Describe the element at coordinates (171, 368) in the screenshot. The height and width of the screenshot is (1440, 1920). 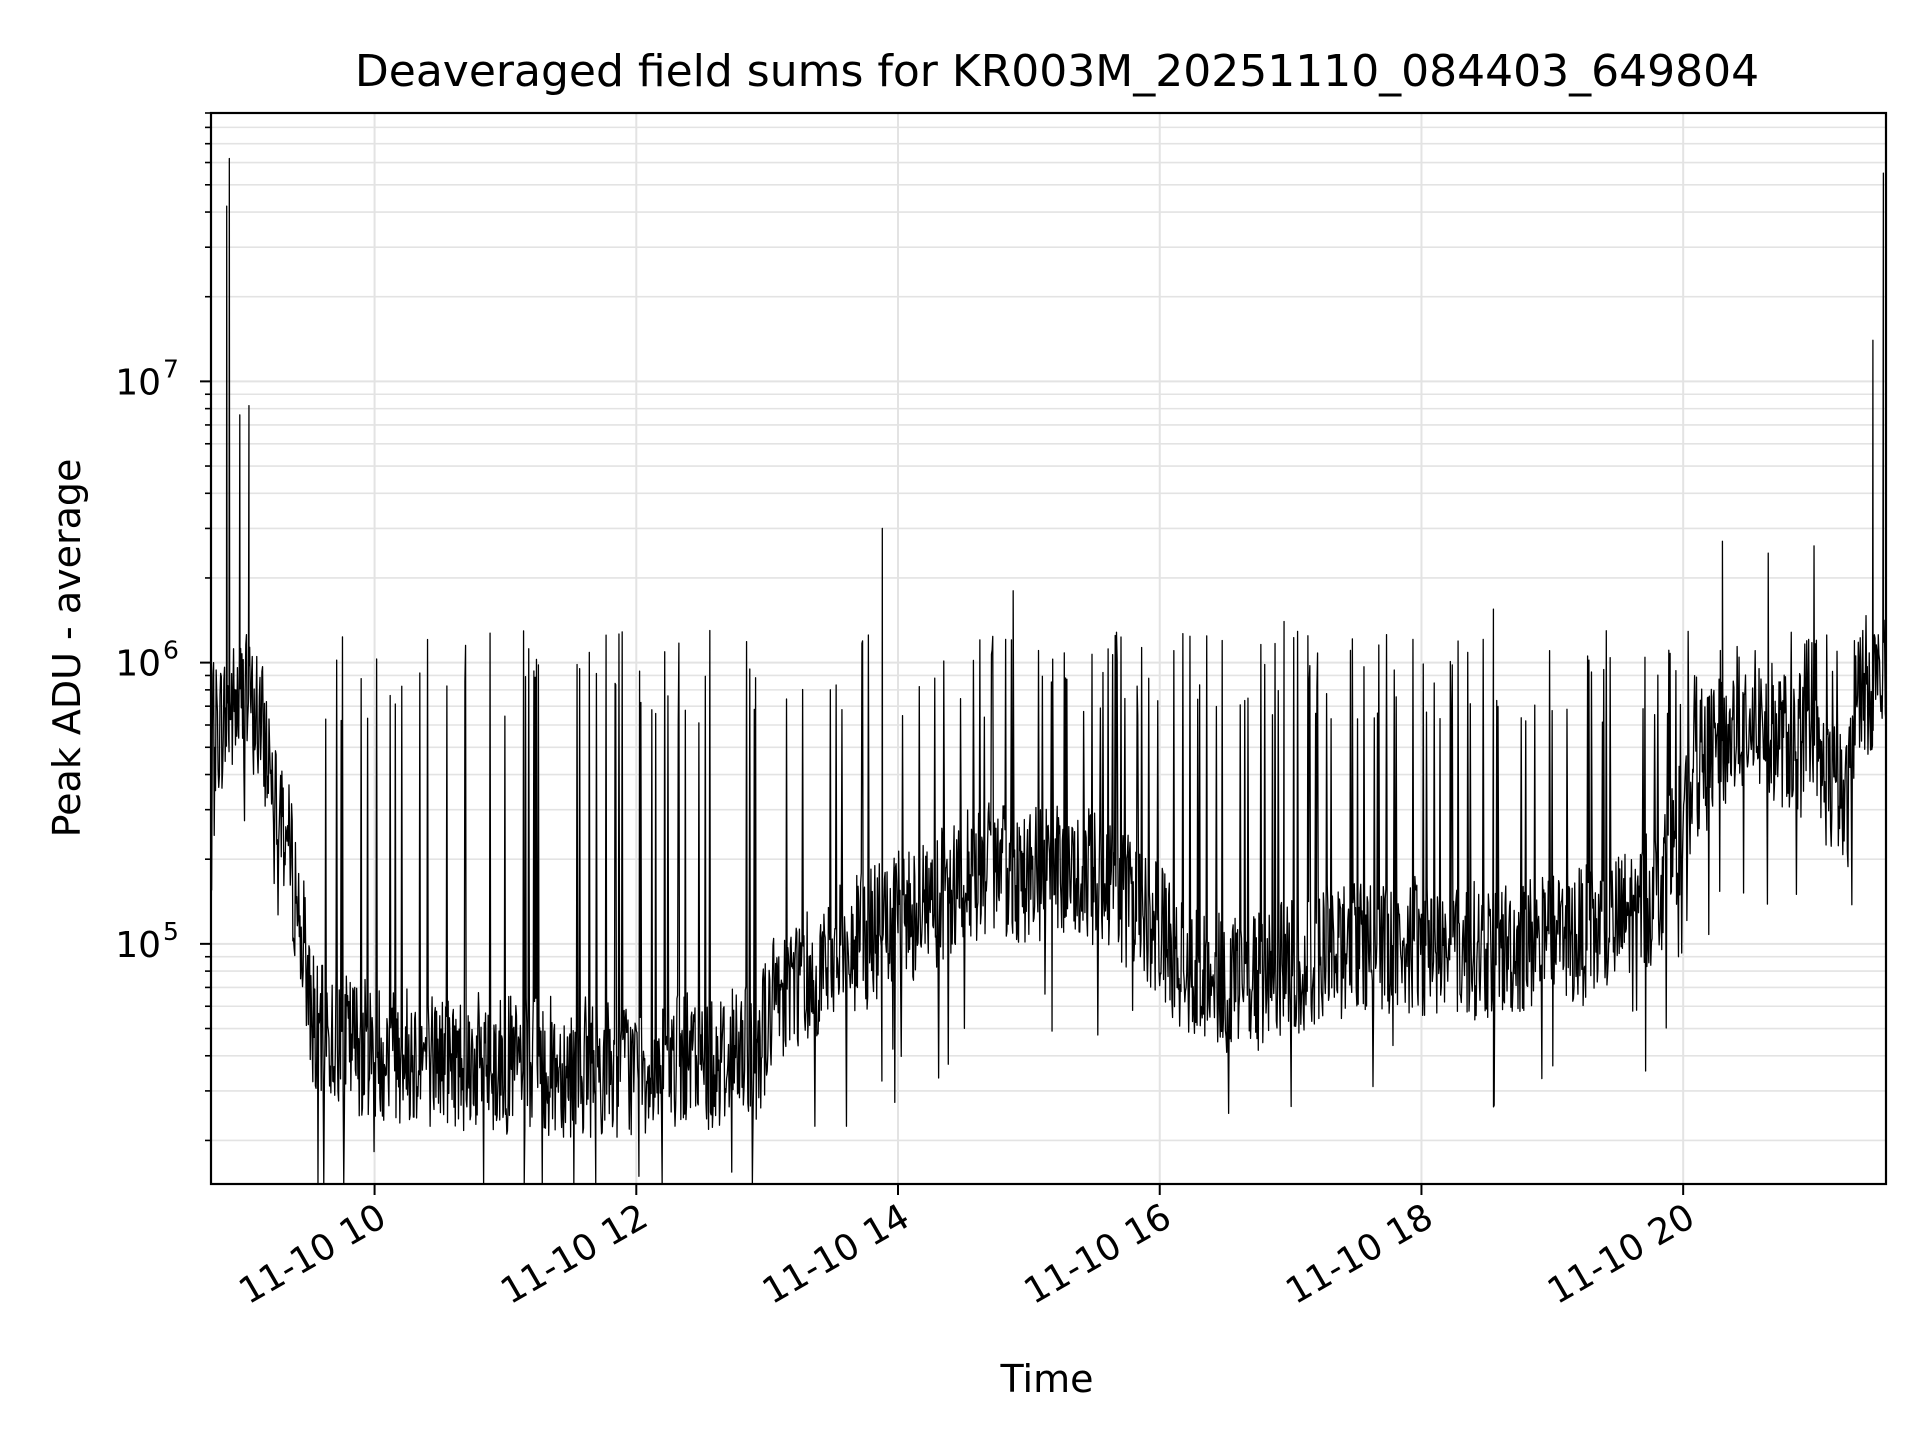
I see `y-tick-exponent: 7` at that location.